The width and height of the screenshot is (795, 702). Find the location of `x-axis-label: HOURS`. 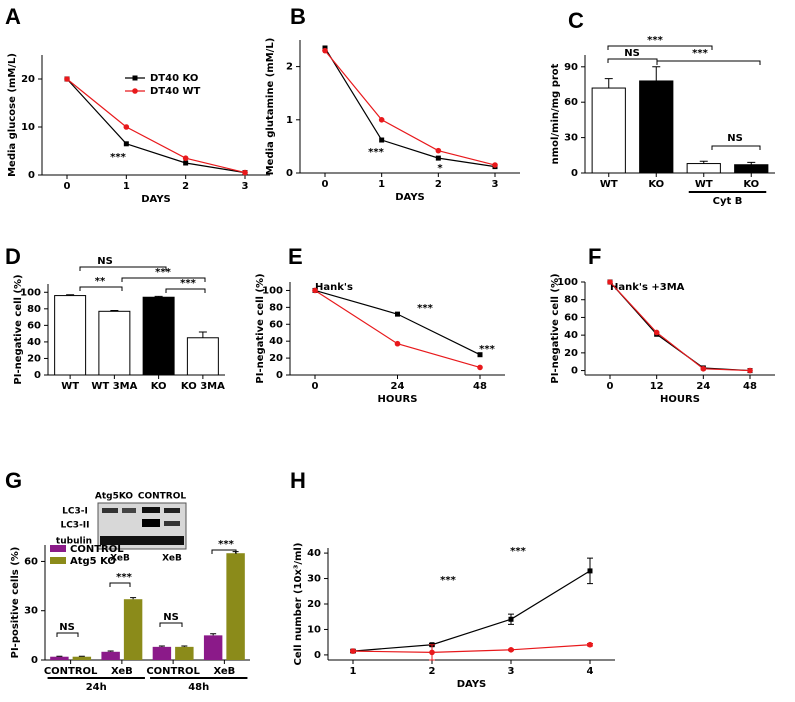

x-axis-label: HOURS is located at coordinates (680, 399).